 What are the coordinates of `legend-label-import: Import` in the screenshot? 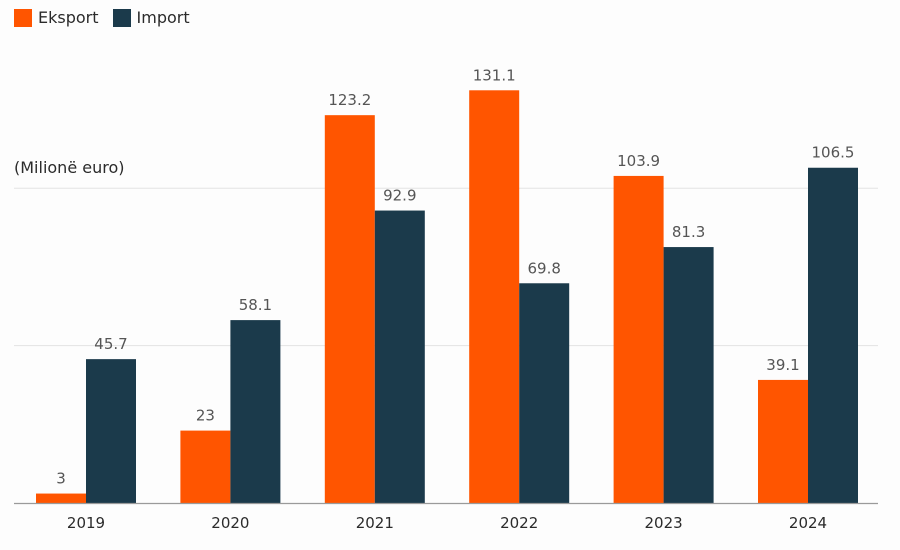 It's located at (163, 17).